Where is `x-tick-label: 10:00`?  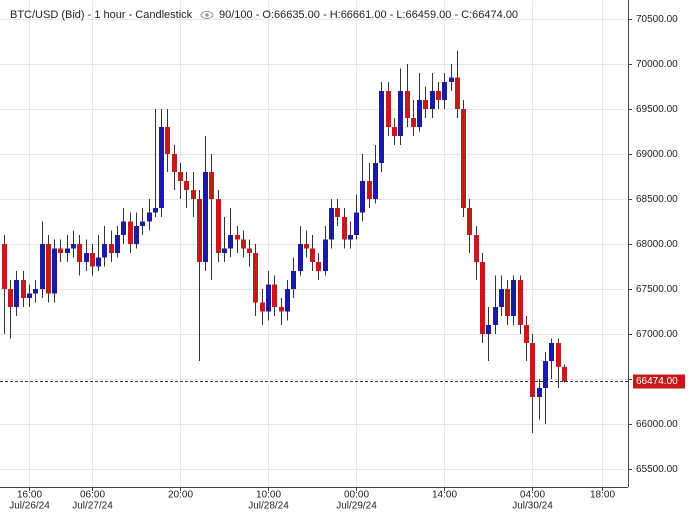
x-tick-label: 10:00 is located at coordinates (268, 495).